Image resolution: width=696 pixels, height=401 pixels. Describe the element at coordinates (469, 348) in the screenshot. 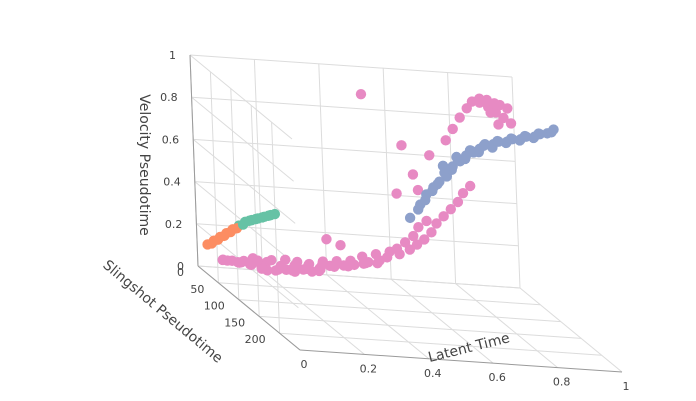

I see `x-axis-title: Latent Time` at that location.